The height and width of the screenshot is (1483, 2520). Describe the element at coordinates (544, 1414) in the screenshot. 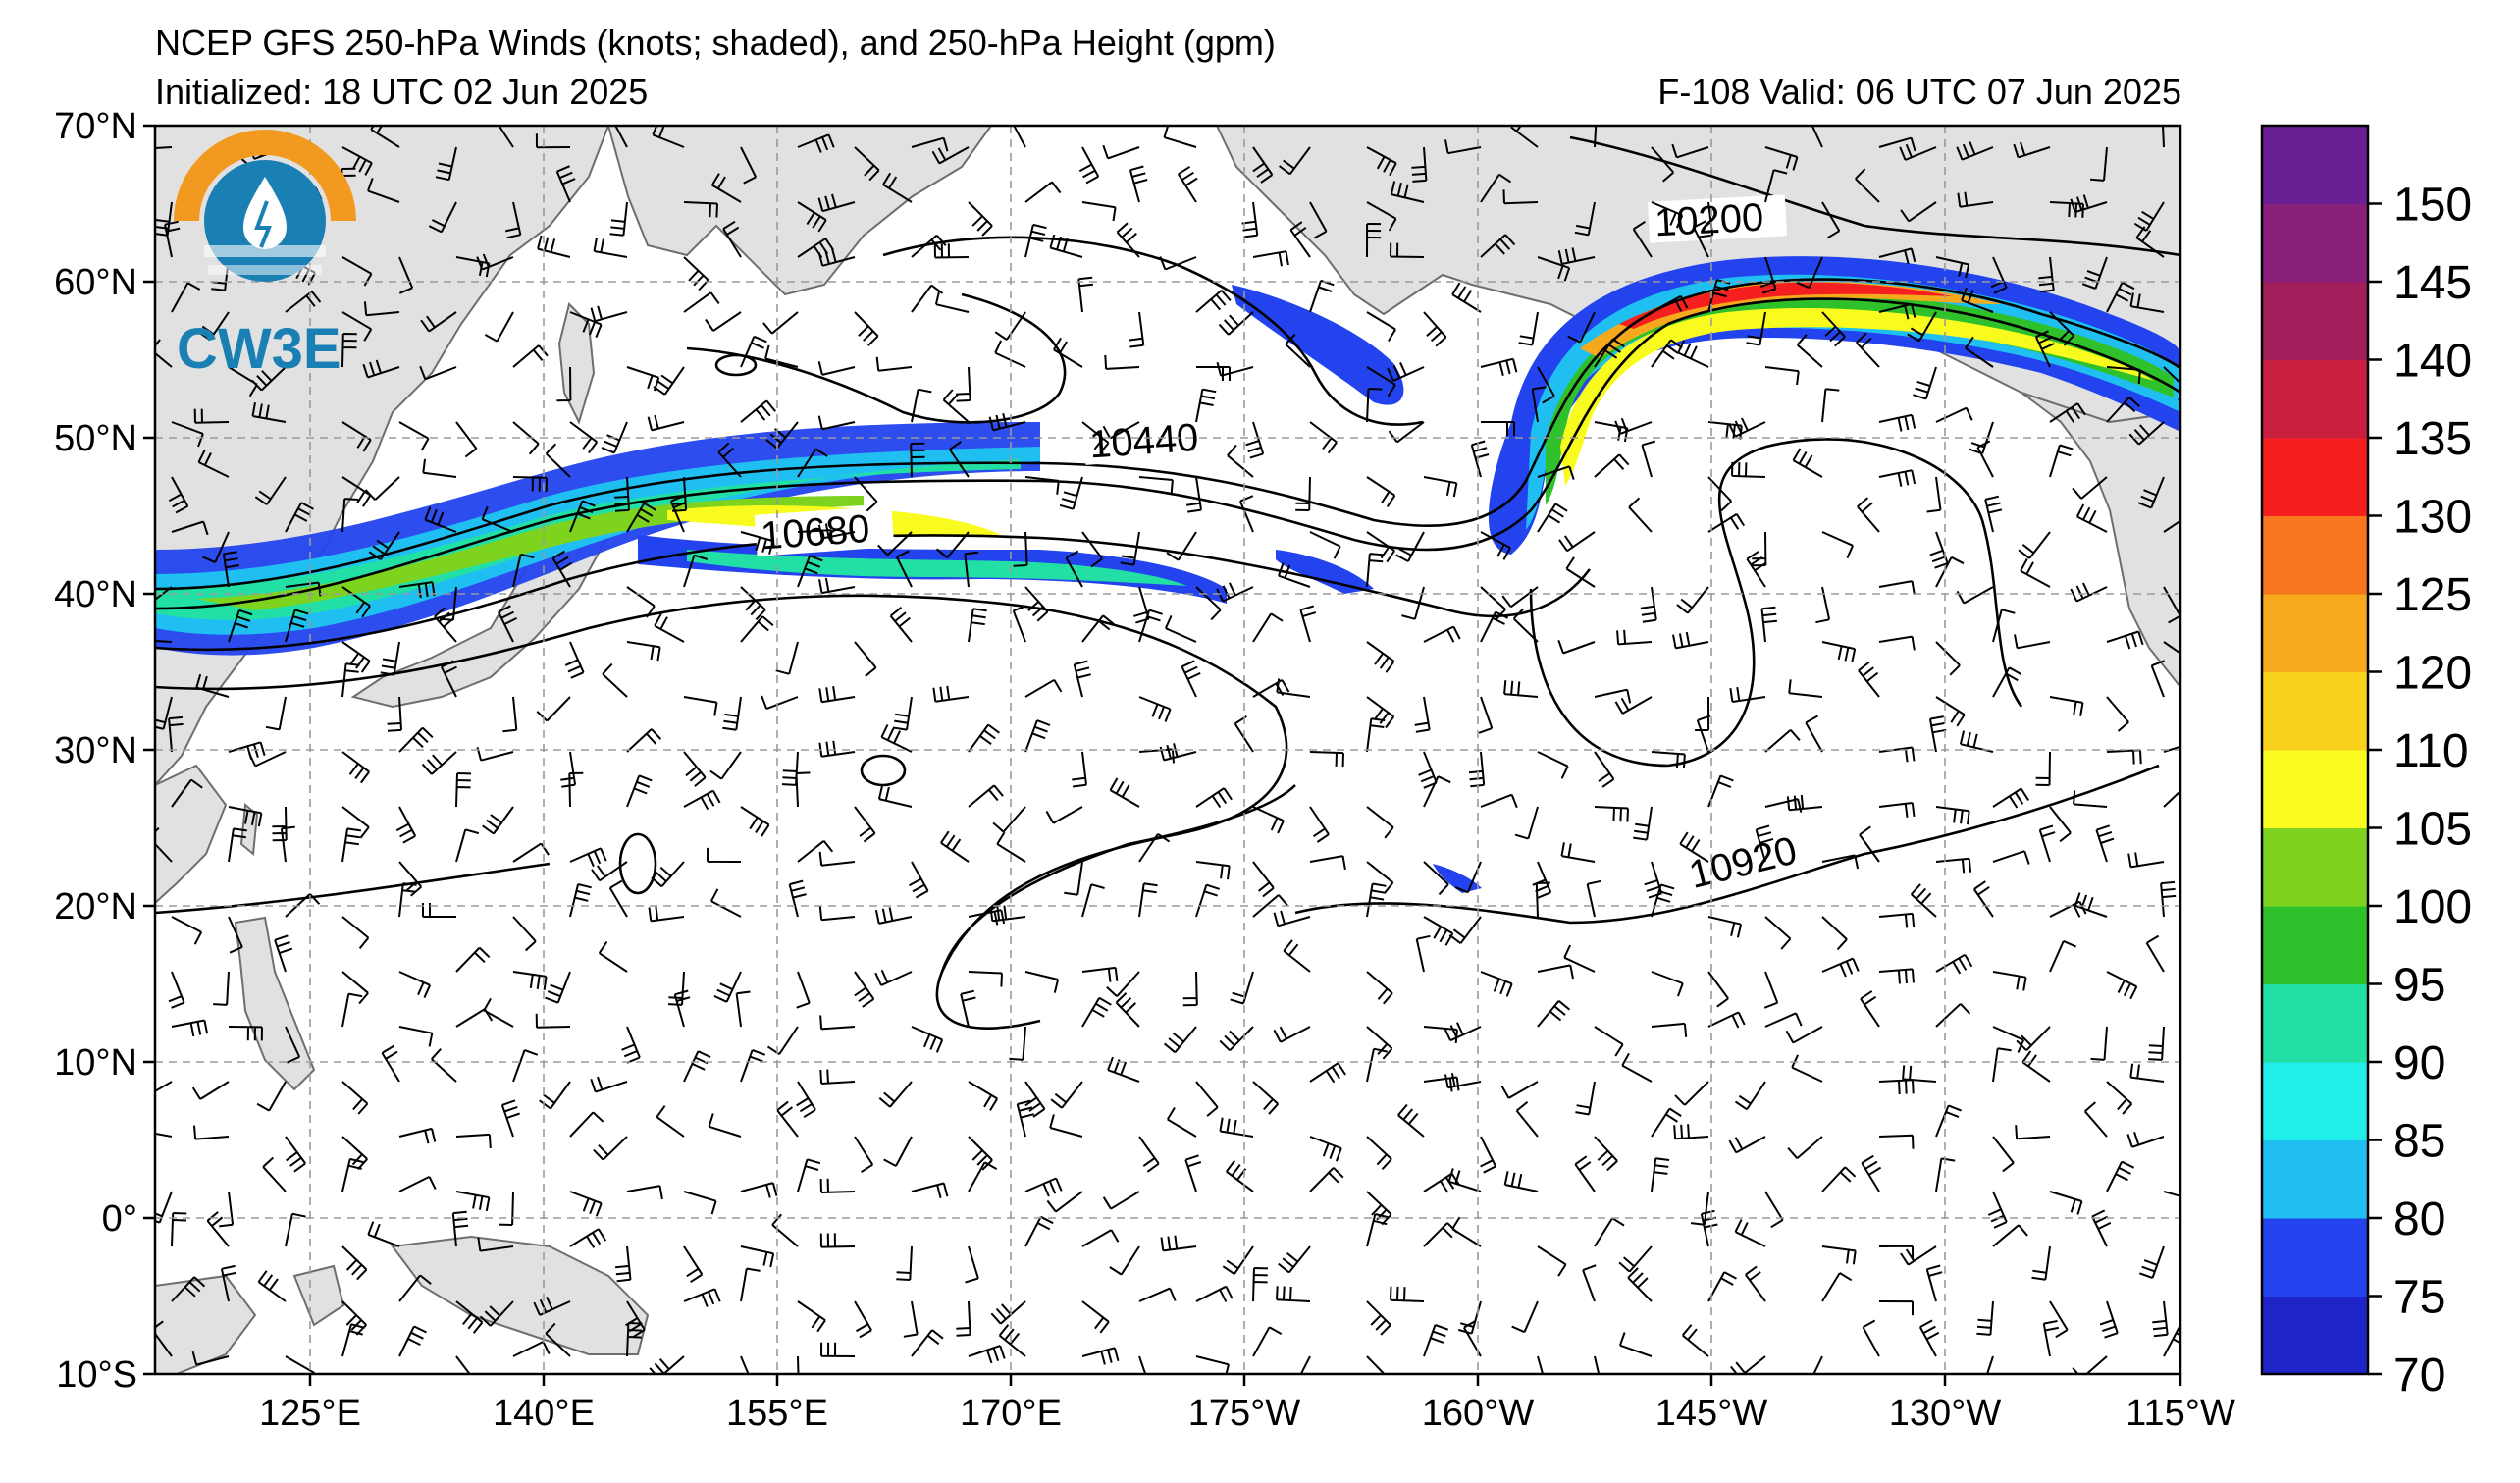

I see `lon-label-140e: 140°E` at that location.